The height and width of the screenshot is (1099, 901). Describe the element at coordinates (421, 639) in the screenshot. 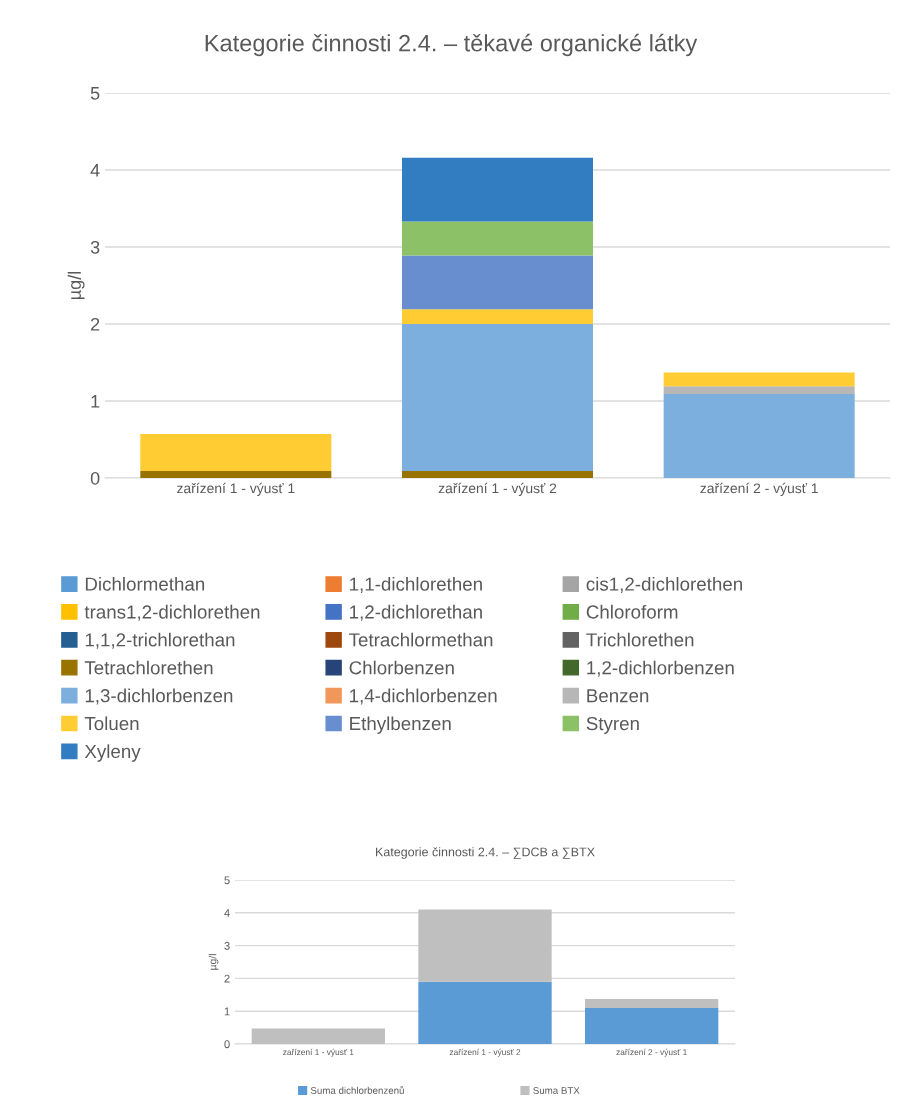

I see `legend-label: Tetrachlormethan` at that location.